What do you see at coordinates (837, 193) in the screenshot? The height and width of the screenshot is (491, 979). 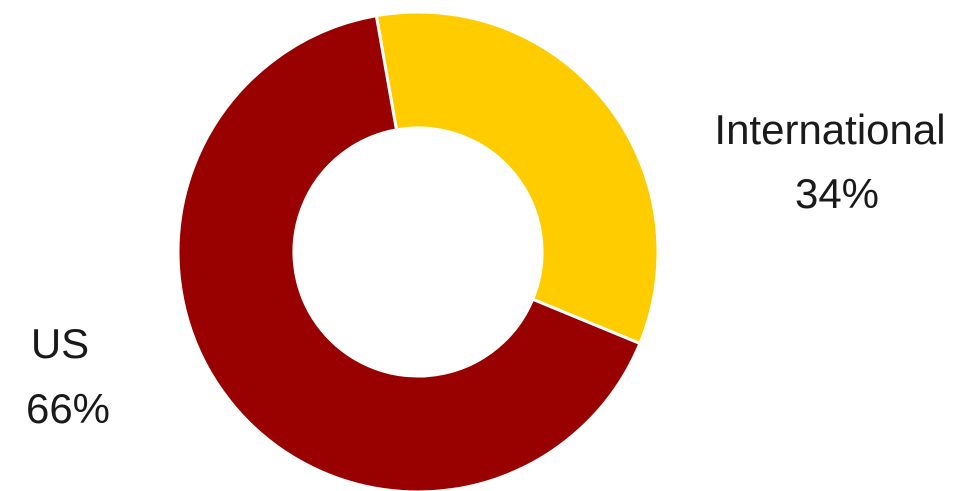 I see `slice-value-international: 34%` at bounding box center [837, 193].